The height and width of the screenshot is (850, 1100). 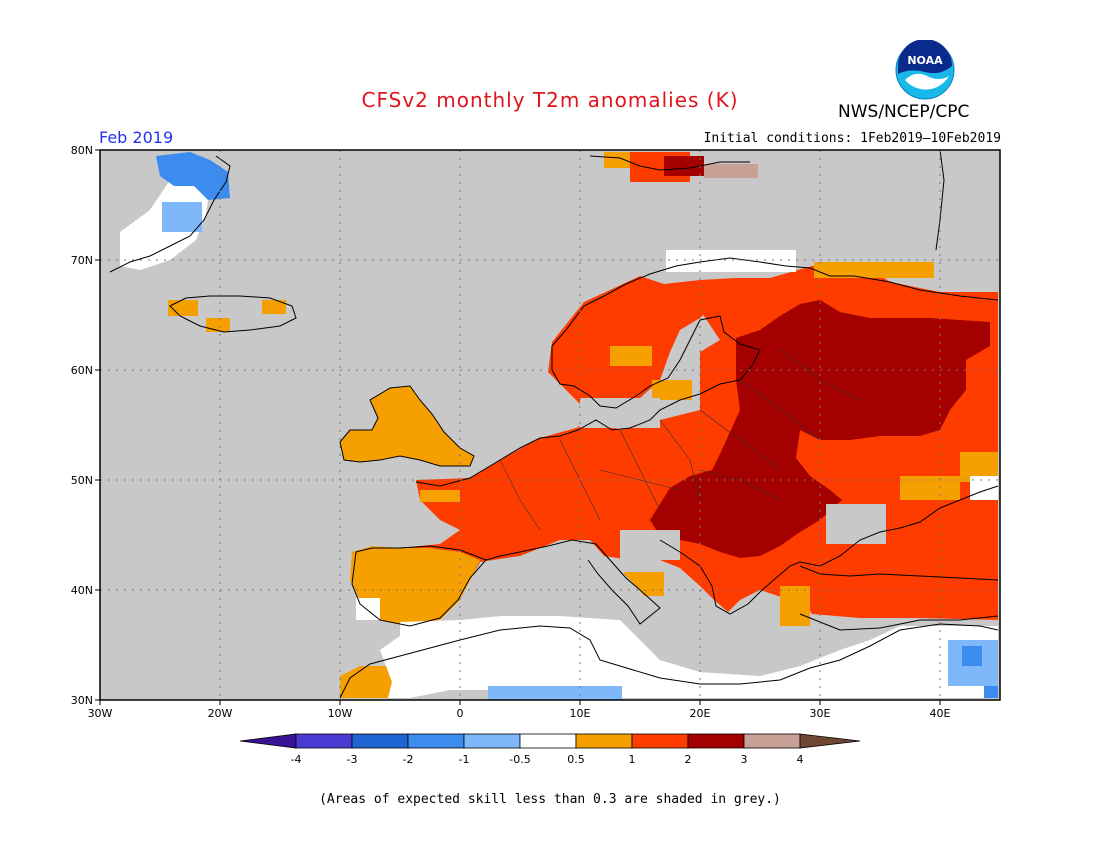 What do you see at coordinates (852, 138) in the screenshot?
I see `initial-conditions-label: Initial conditions: 1Feb2019–10Feb2019` at bounding box center [852, 138].